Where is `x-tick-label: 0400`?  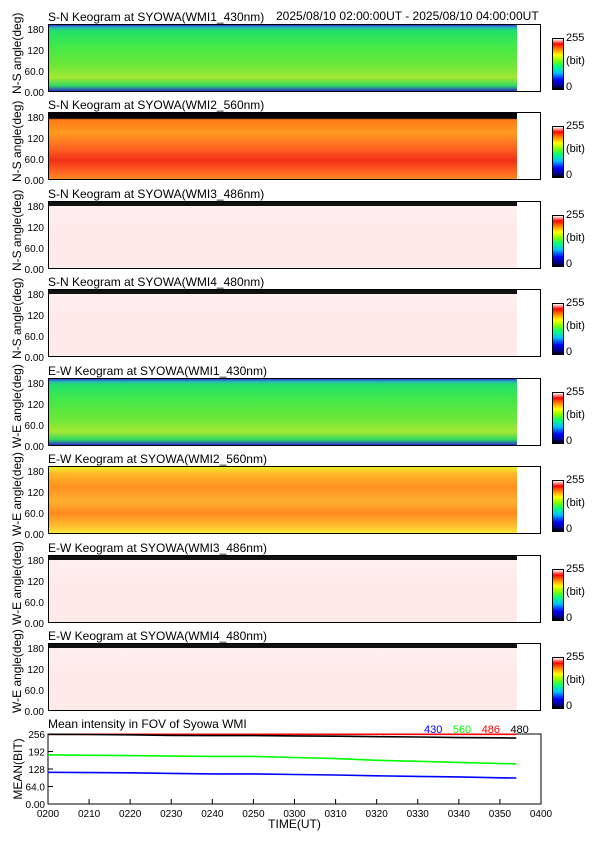 x-tick-label: 0400 is located at coordinates (541, 814).